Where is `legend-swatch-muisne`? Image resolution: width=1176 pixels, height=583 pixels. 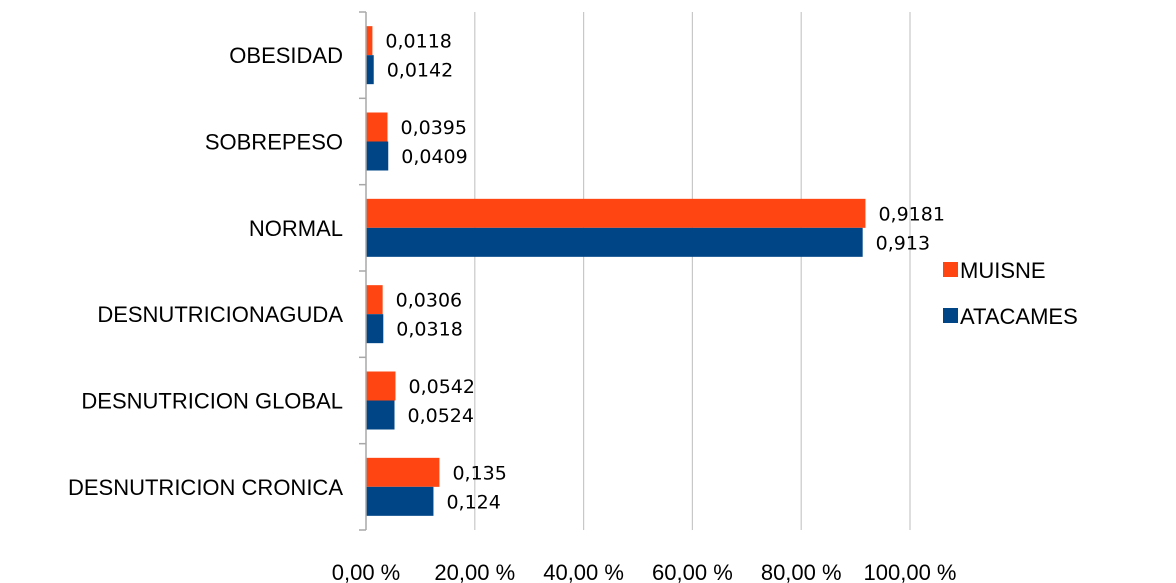 legend-swatch-muisne is located at coordinates (950, 269).